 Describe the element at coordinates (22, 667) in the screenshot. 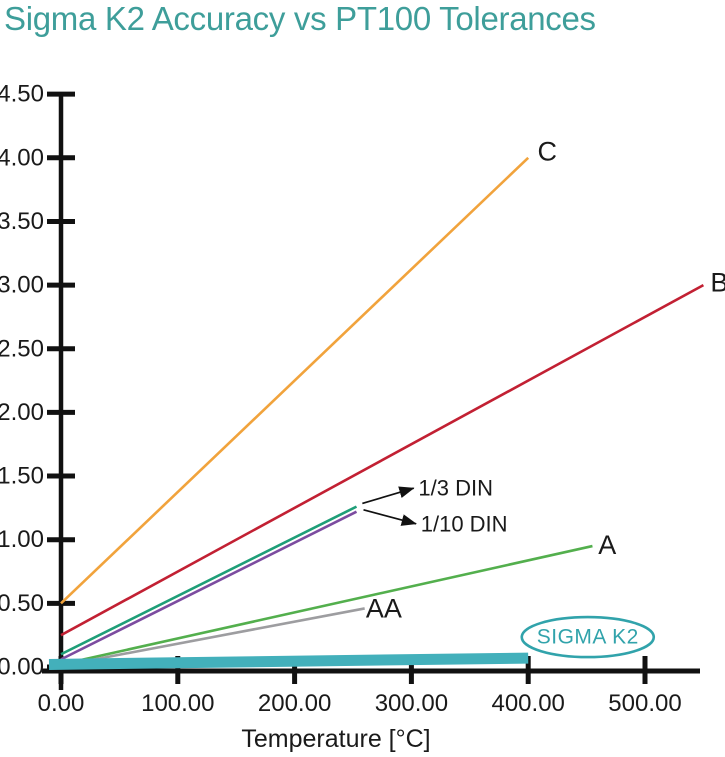

I see `y-tick-label: 0.00` at that location.